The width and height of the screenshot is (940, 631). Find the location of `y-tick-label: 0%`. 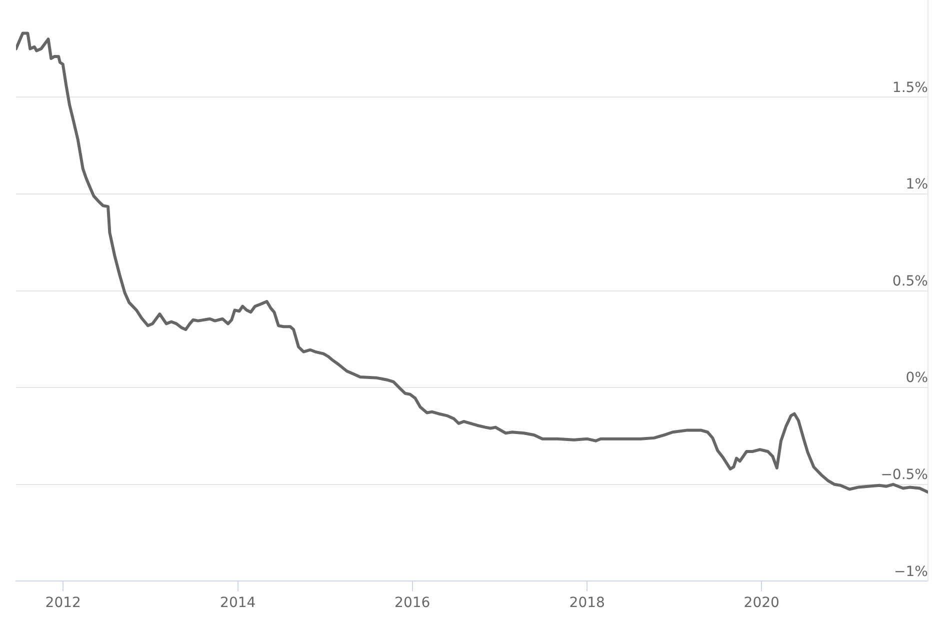

y-tick-label: 0% is located at coordinates (917, 378).